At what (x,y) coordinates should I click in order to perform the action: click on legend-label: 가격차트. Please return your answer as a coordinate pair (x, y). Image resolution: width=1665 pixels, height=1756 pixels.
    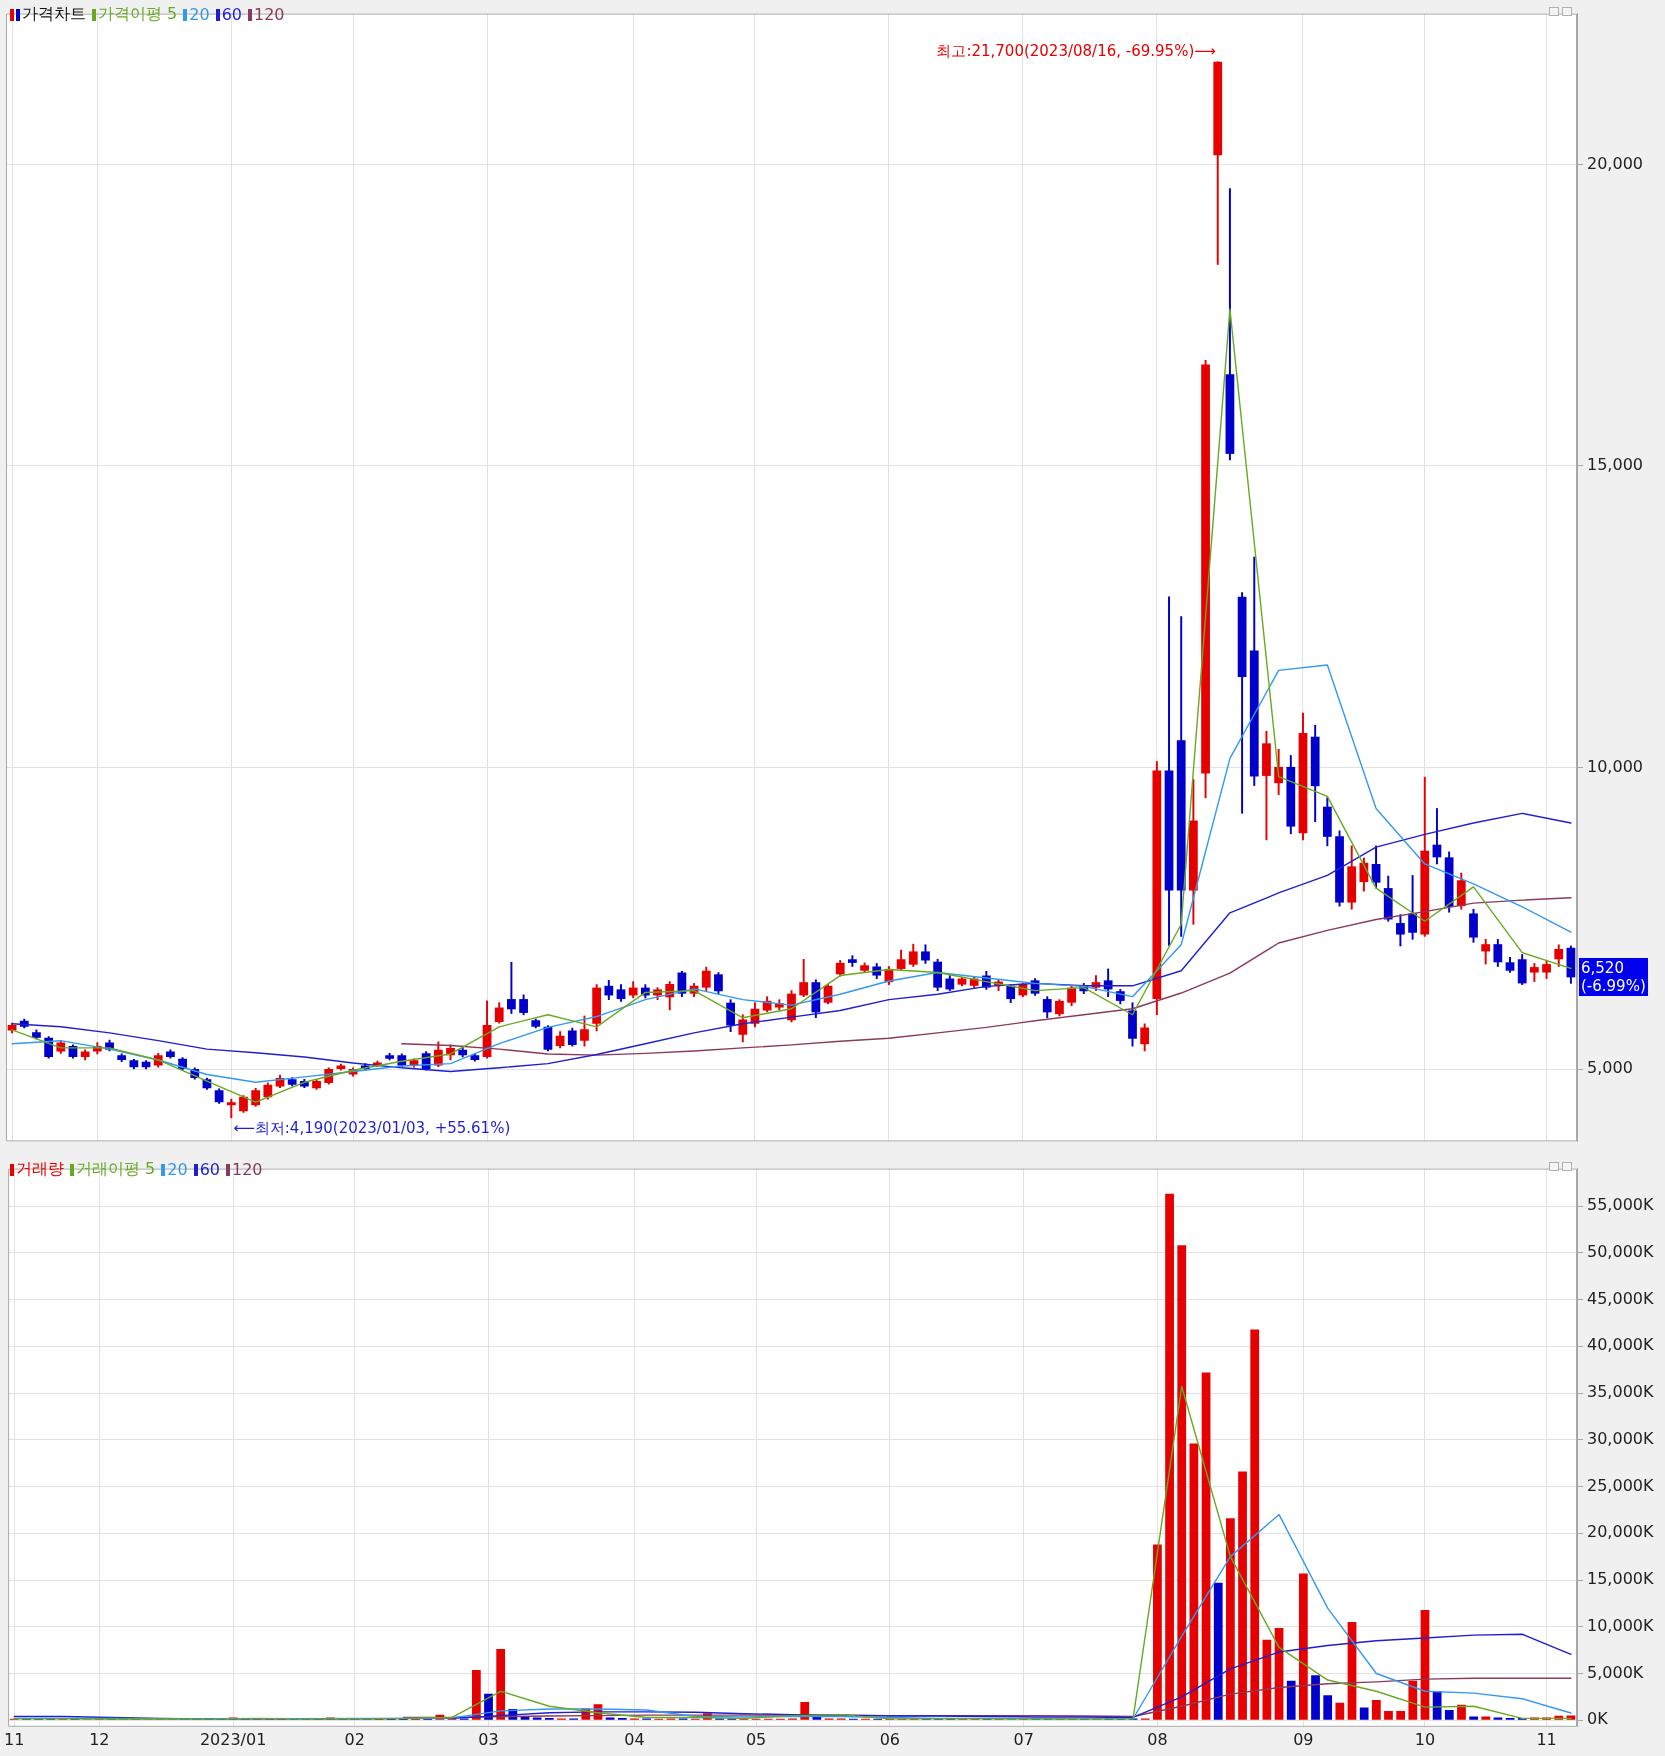
    Looking at the image, I should click on (54, 14).